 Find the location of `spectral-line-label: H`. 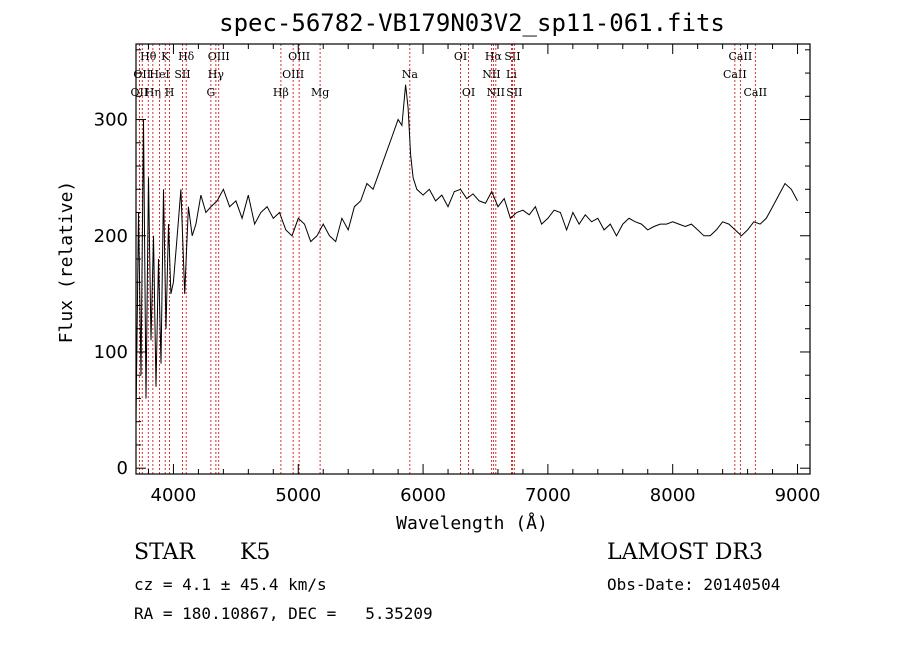

spectral-line-label: H is located at coordinates (170, 92).